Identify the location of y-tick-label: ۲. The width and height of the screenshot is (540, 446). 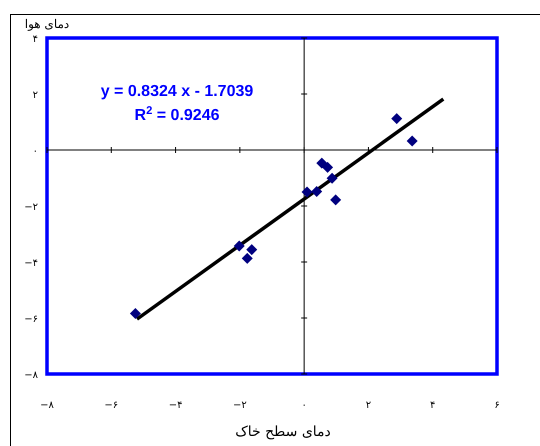
(35, 95).